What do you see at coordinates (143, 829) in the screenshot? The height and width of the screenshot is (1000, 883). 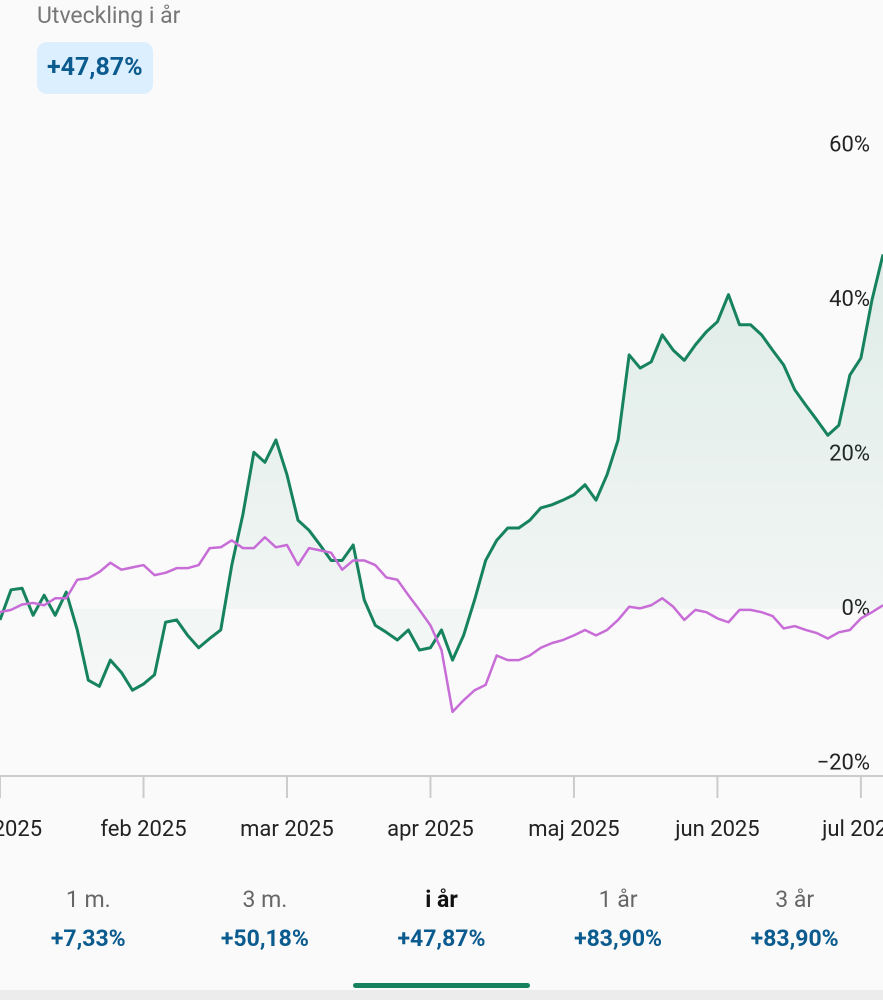 I see `x-tick-label: feb 2025` at bounding box center [143, 829].